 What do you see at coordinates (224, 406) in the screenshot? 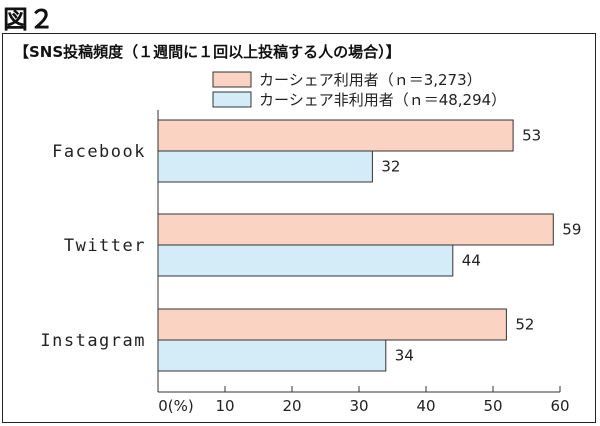
I see `x-tick-label-10: 10` at bounding box center [224, 406].